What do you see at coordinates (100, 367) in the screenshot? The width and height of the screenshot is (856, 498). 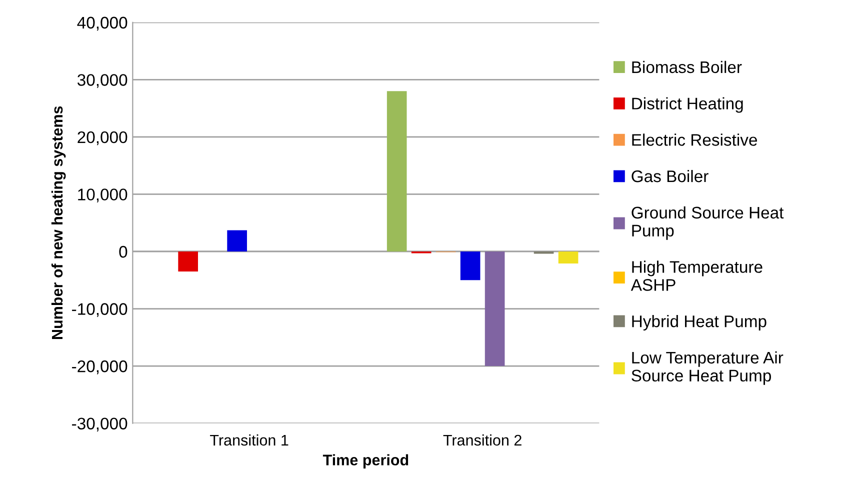 I see `y-tick-label: -20,000` at bounding box center [100, 367].